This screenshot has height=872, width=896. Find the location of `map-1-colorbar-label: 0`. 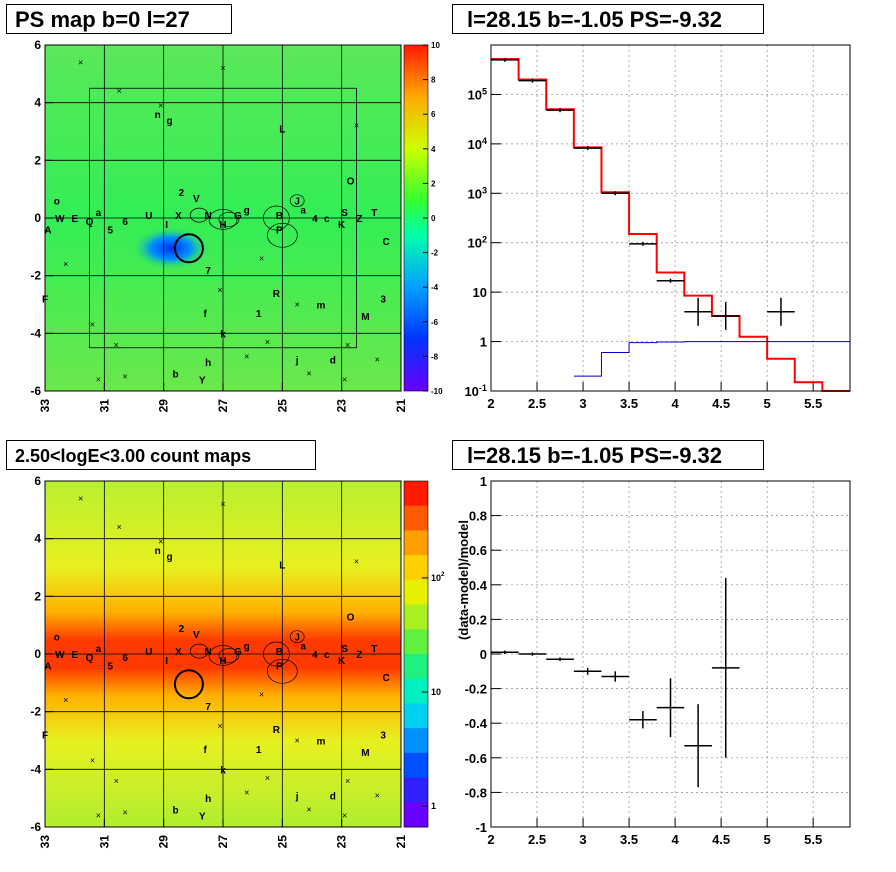

map-1-colorbar-label: 0 is located at coordinates (433, 218).